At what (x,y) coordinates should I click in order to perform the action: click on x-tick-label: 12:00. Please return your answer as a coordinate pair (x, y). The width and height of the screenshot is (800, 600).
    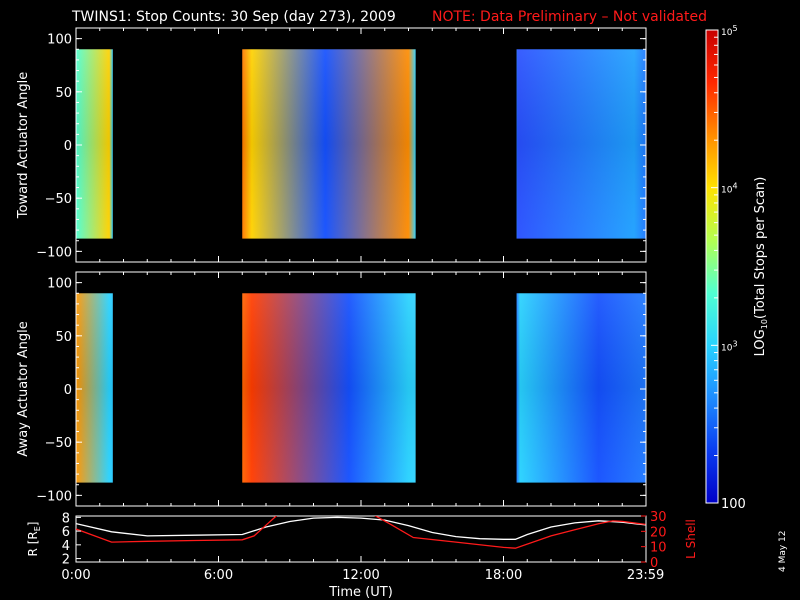
    Looking at the image, I should click on (360, 575).